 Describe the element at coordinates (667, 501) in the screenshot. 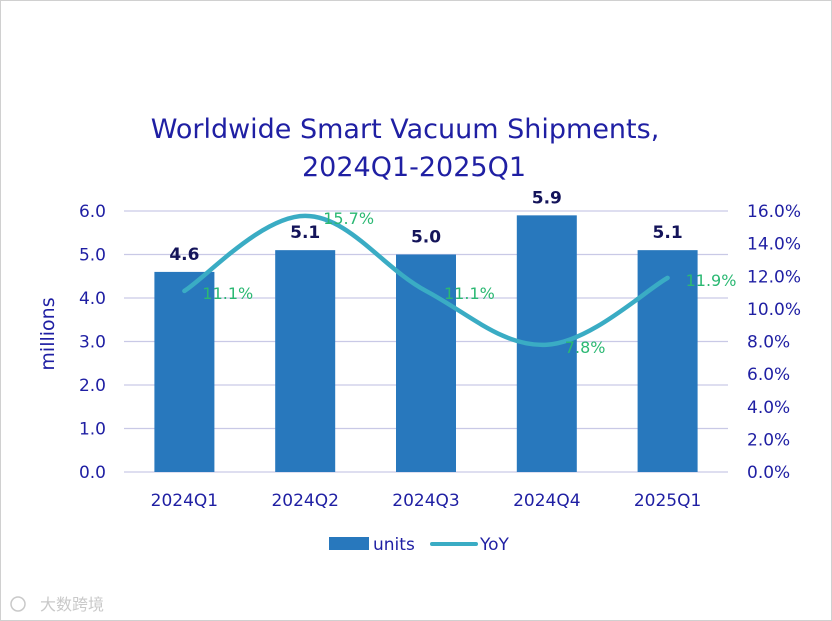

I see `x-tick-label: 2025Q1` at that location.